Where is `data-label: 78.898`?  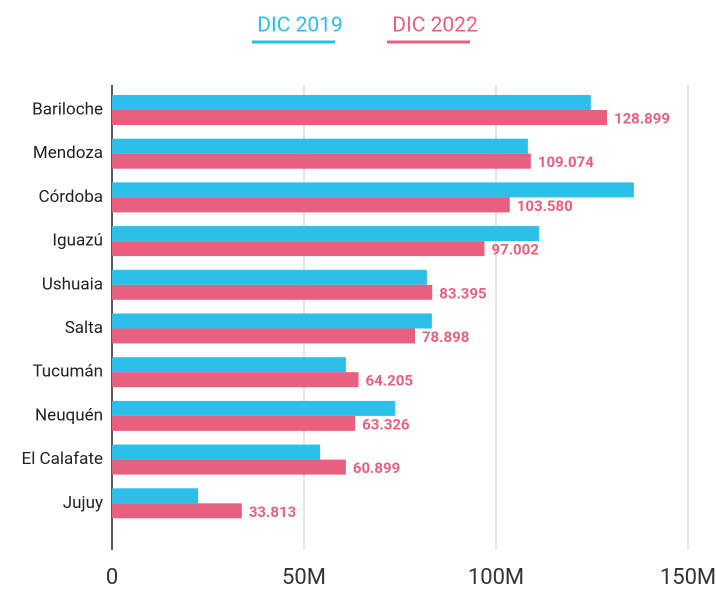
data-label: 78.898 is located at coordinates (445, 337).